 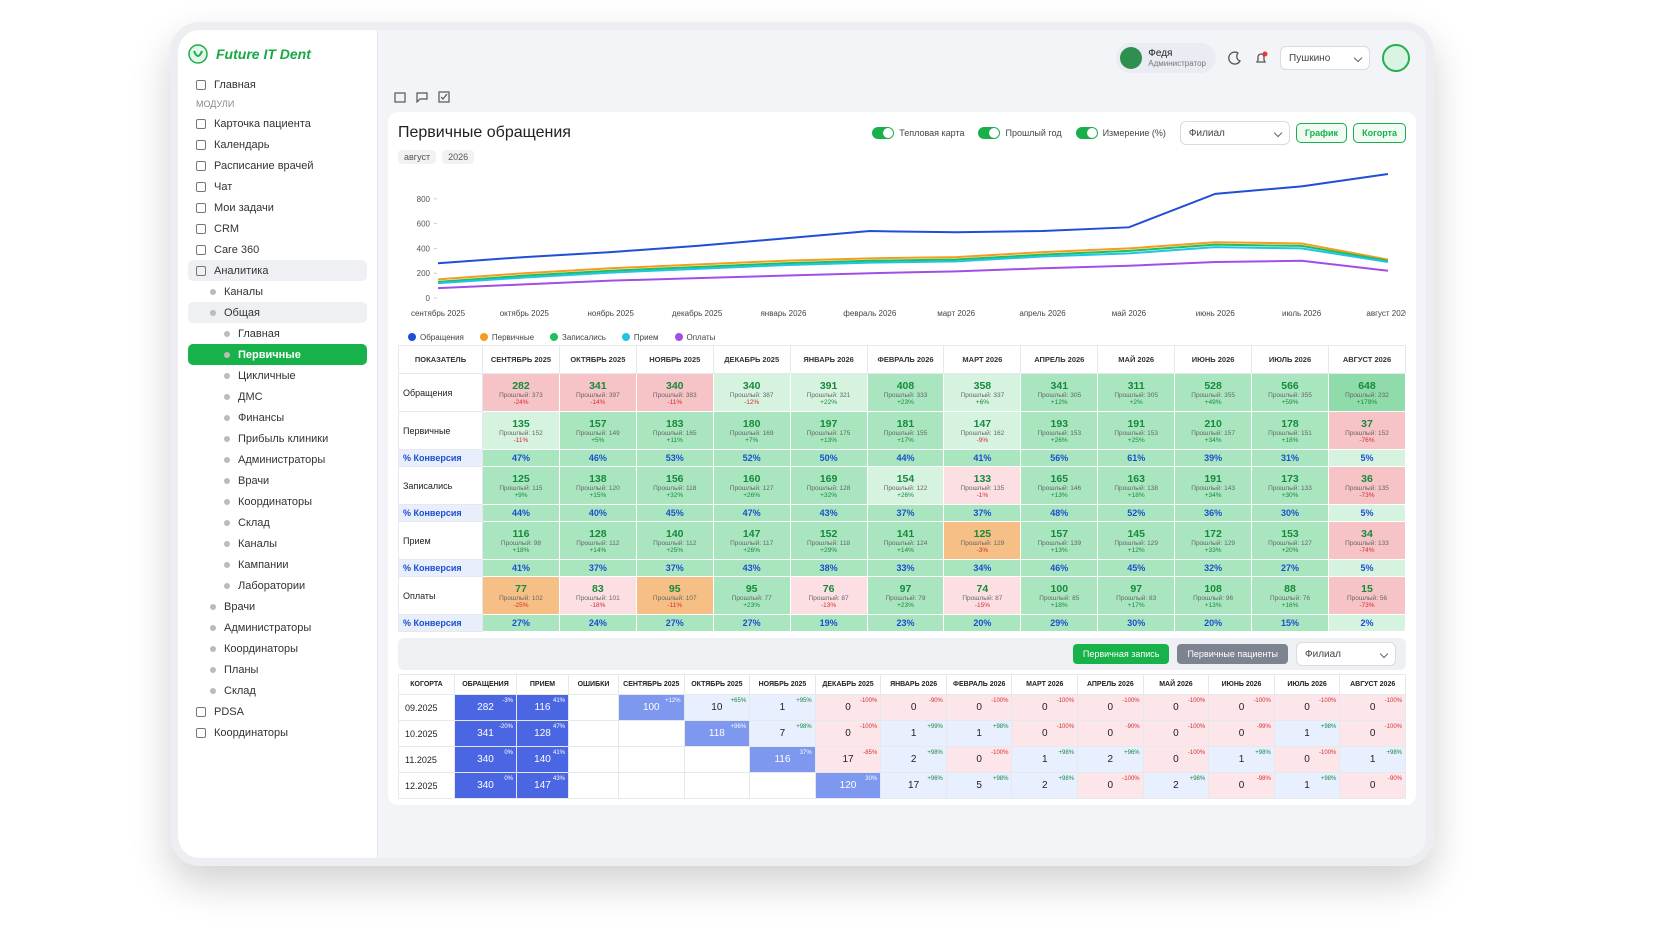 I want to click on menu-item: Мои задачи, so click(x=277, y=207).